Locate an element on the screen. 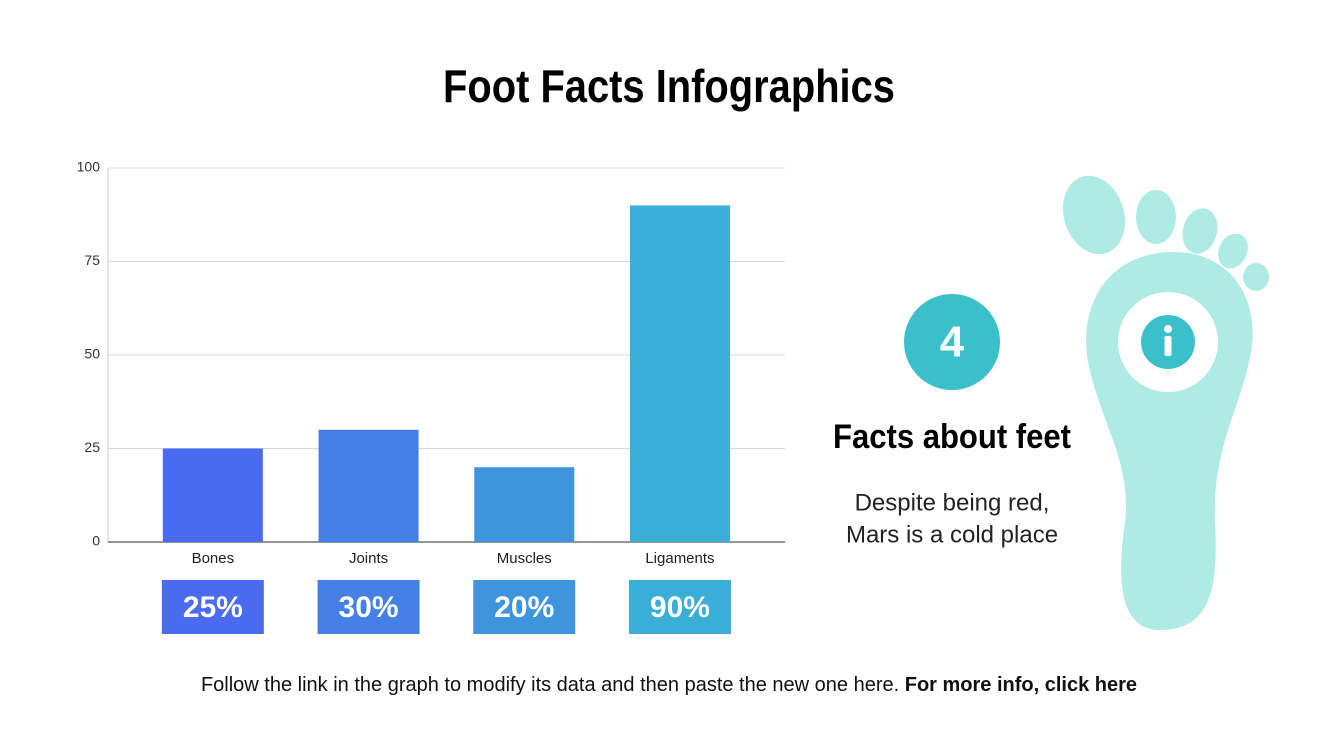  x-tick-label: Bones is located at coordinates (213, 558).